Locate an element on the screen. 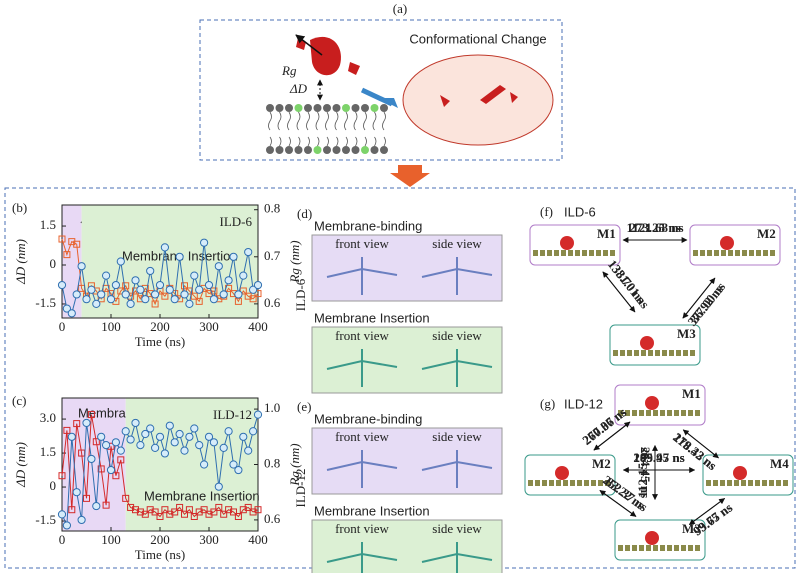  x-tick-label: 400 is located at coordinates (258, 326).